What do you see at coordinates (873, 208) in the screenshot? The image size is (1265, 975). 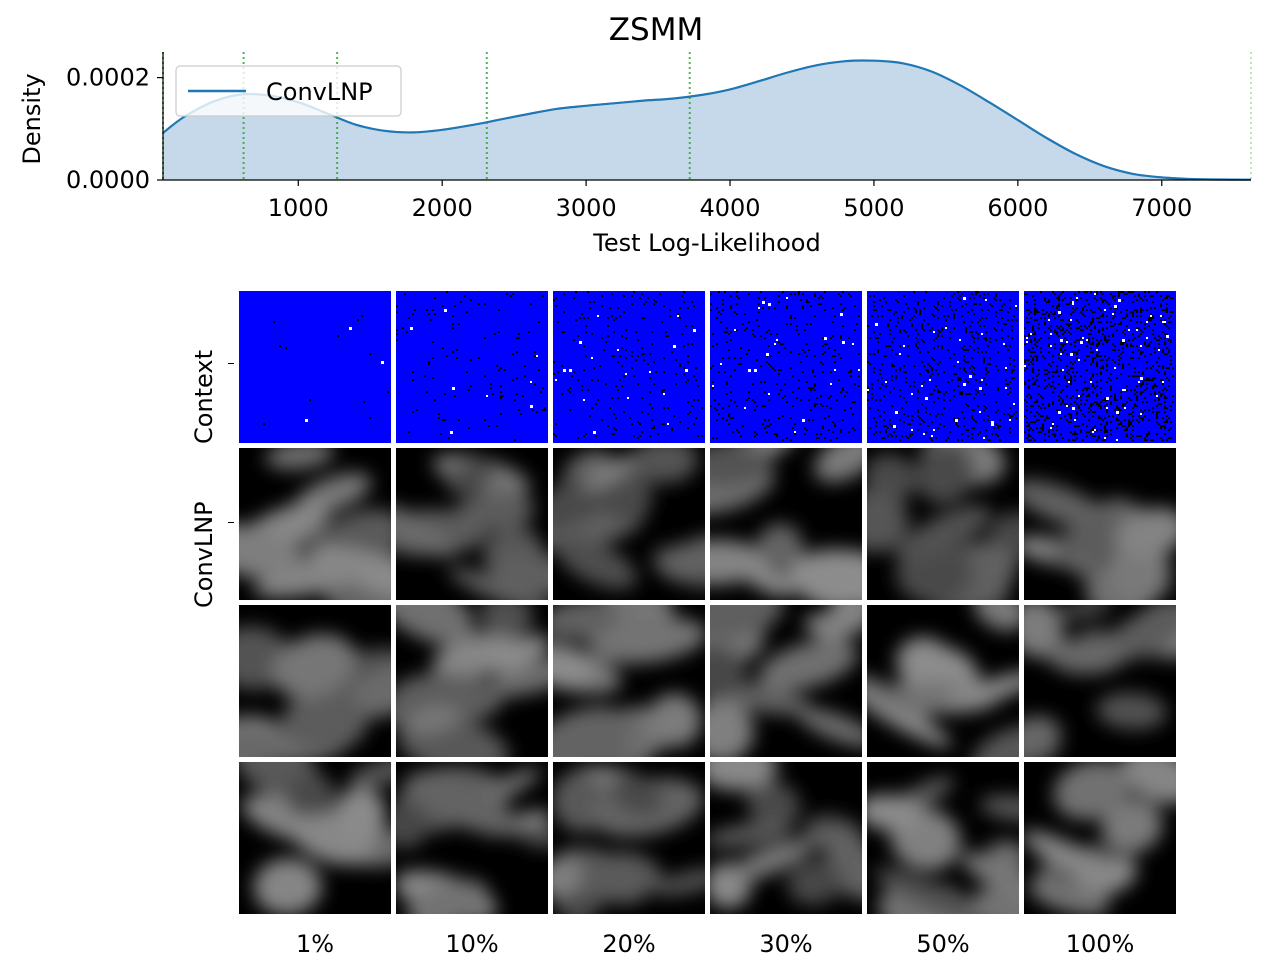 I see `x-tick-label: 5000` at bounding box center [873, 208].